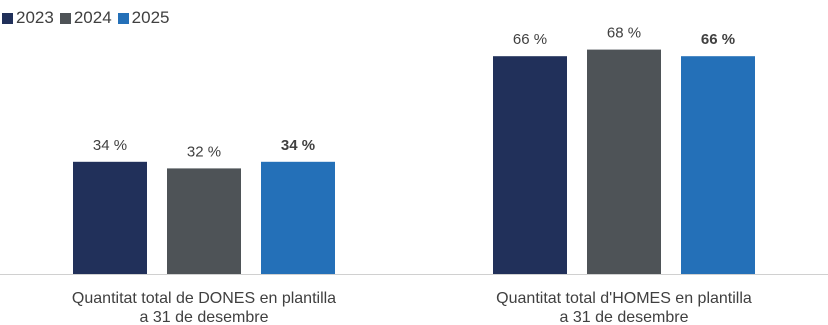  What do you see at coordinates (624, 317) in the screenshot?
I see `category-label-1-line-1: a 31 de desembre` at bounding box center [624, 317].